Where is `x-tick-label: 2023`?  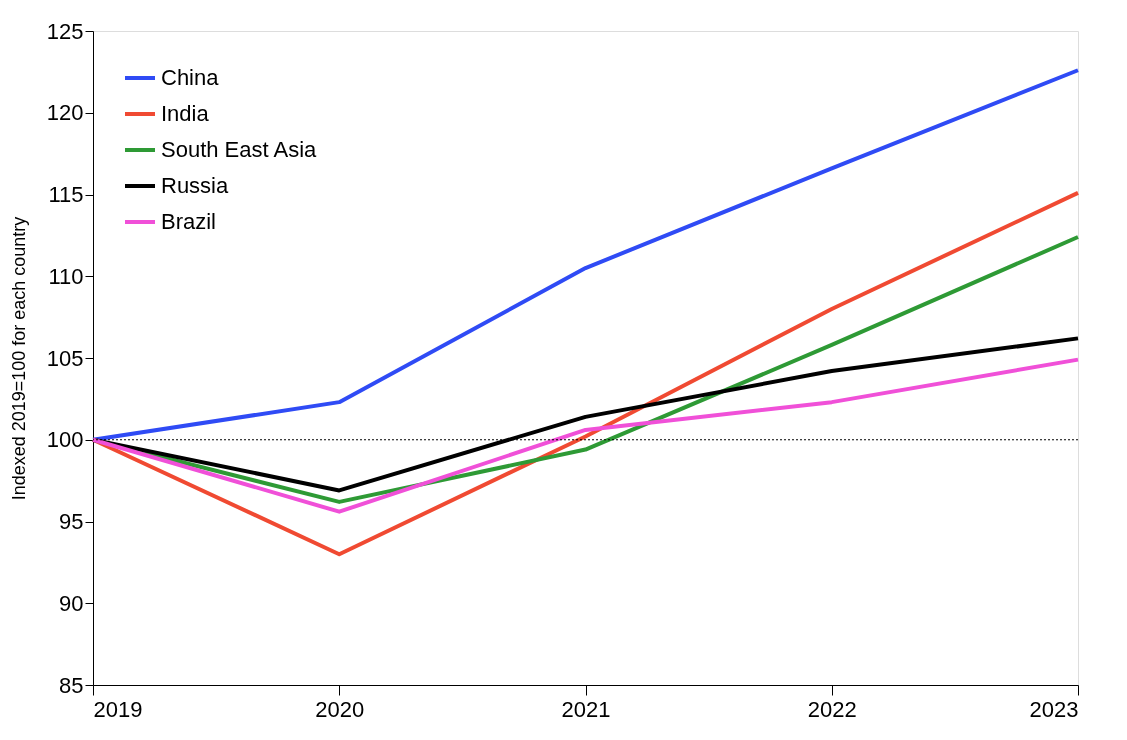
x-tick-label: 2023 is located at coordinates (1054, 709).